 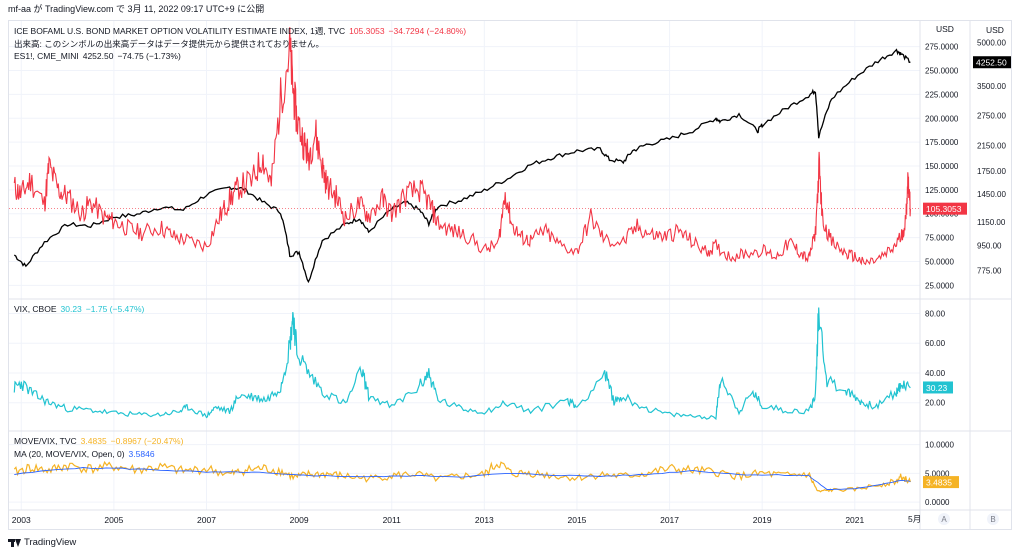 I want to click on legend-vix-change: −1.75 (−5.47%), so click(x=115, y=309).